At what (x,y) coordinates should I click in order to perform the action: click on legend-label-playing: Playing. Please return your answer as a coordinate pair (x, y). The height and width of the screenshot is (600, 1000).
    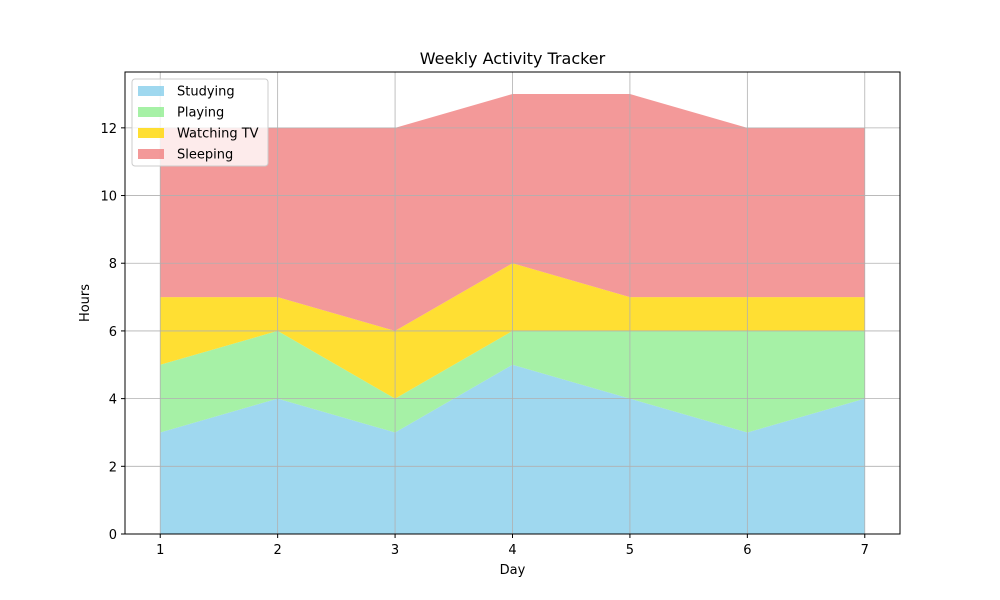
    Looking at the image, I should click on (200, 113).